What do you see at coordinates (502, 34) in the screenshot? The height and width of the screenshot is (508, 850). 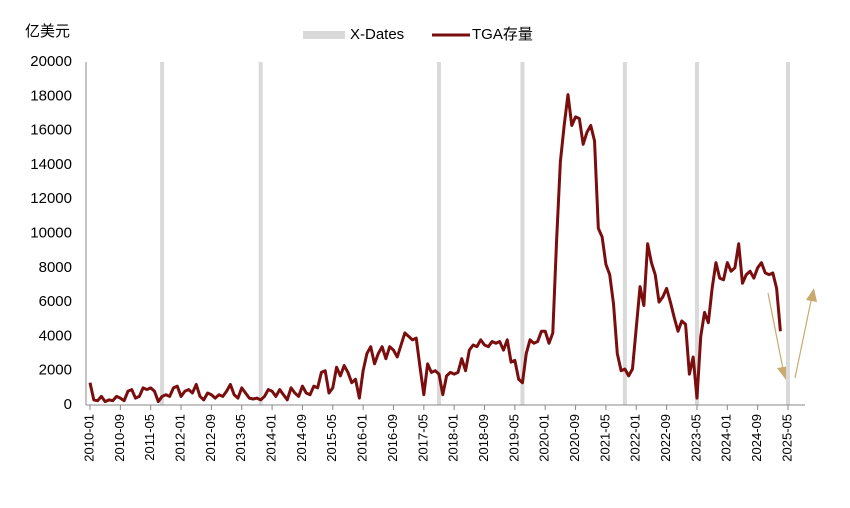 I see `legend-label: TGA存量` at bounding box center [502, 34].